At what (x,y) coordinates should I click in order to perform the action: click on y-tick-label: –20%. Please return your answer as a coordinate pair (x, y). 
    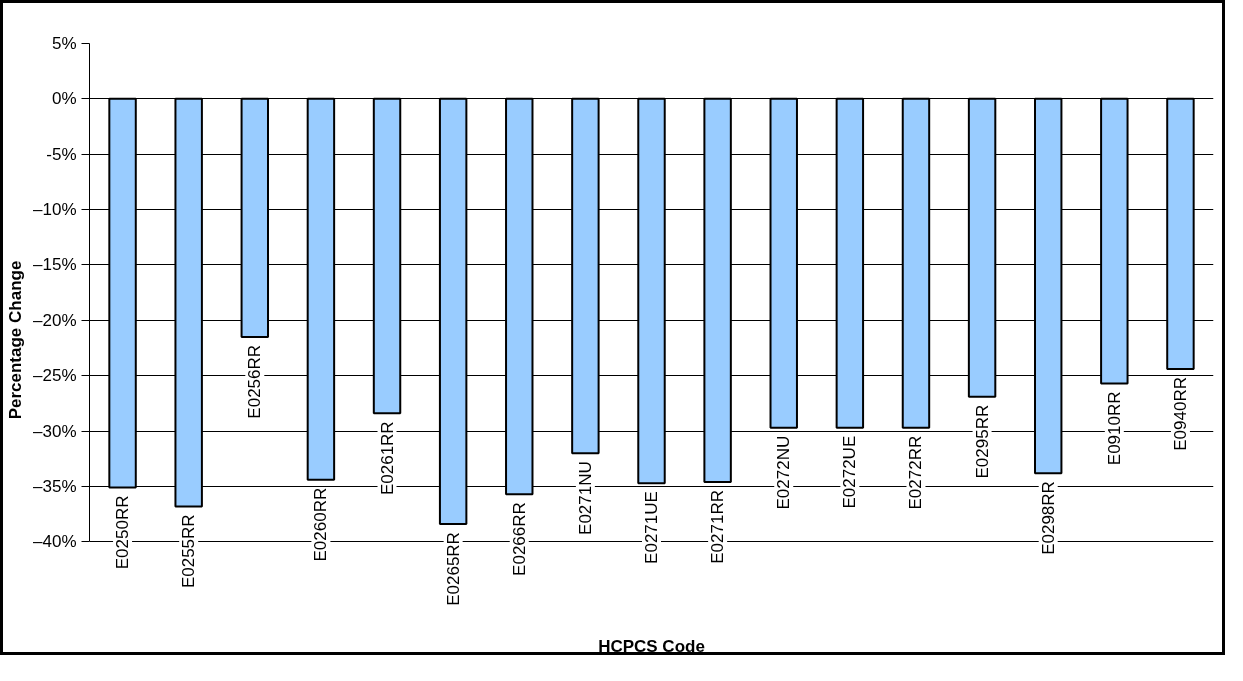
    Looking at the image, I should click on (55, 320).